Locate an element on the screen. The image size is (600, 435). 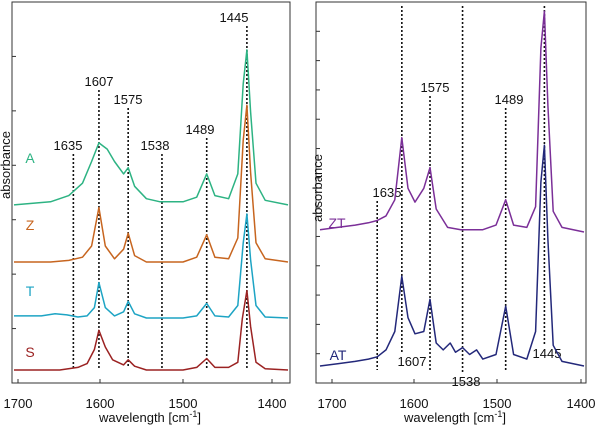
series-label-z: Z is located at coordinates (30, 225).